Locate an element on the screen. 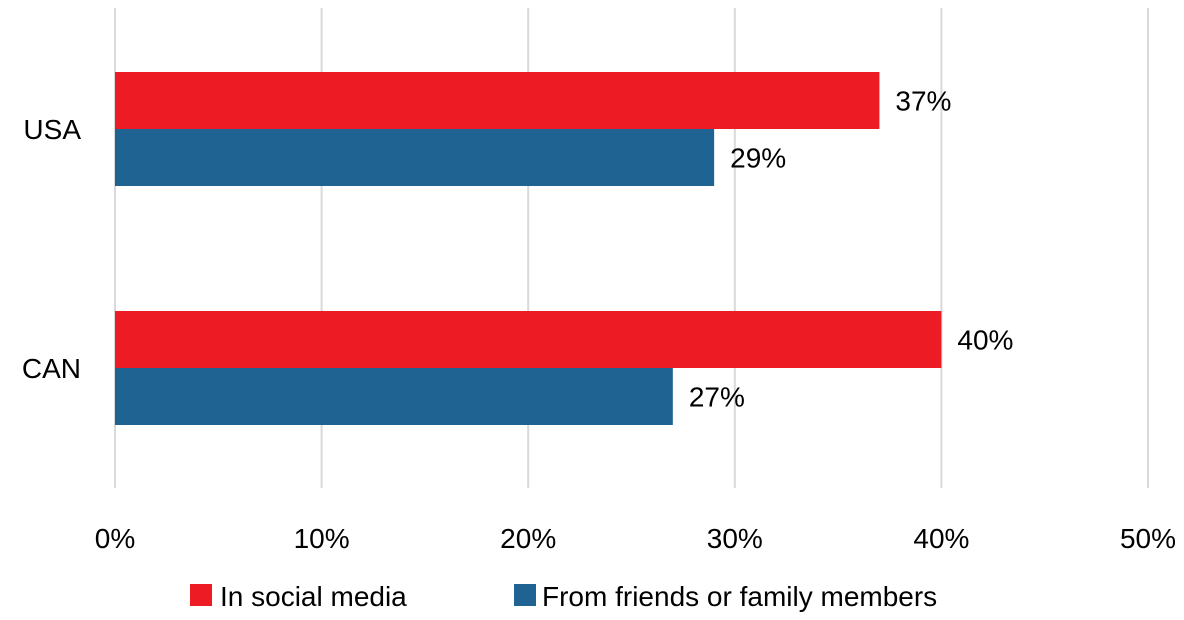 Image resolution: width=1184 pixels, height=620 pixels. data-label-can-series-0: 40% is located at coordinates (985, 340).